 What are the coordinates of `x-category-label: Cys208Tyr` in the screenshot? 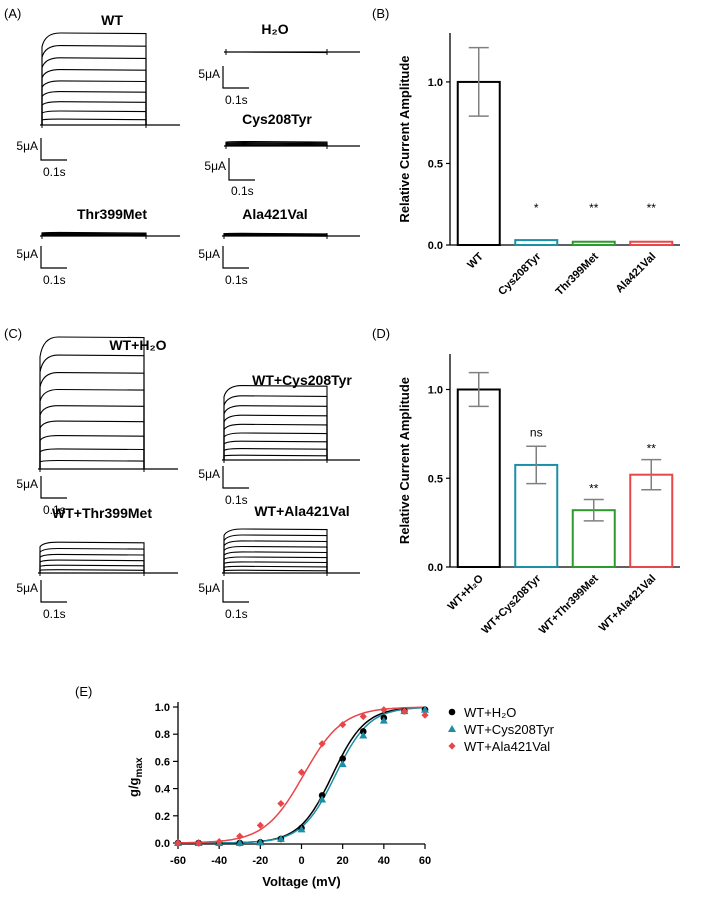 It's located at (520, 274).